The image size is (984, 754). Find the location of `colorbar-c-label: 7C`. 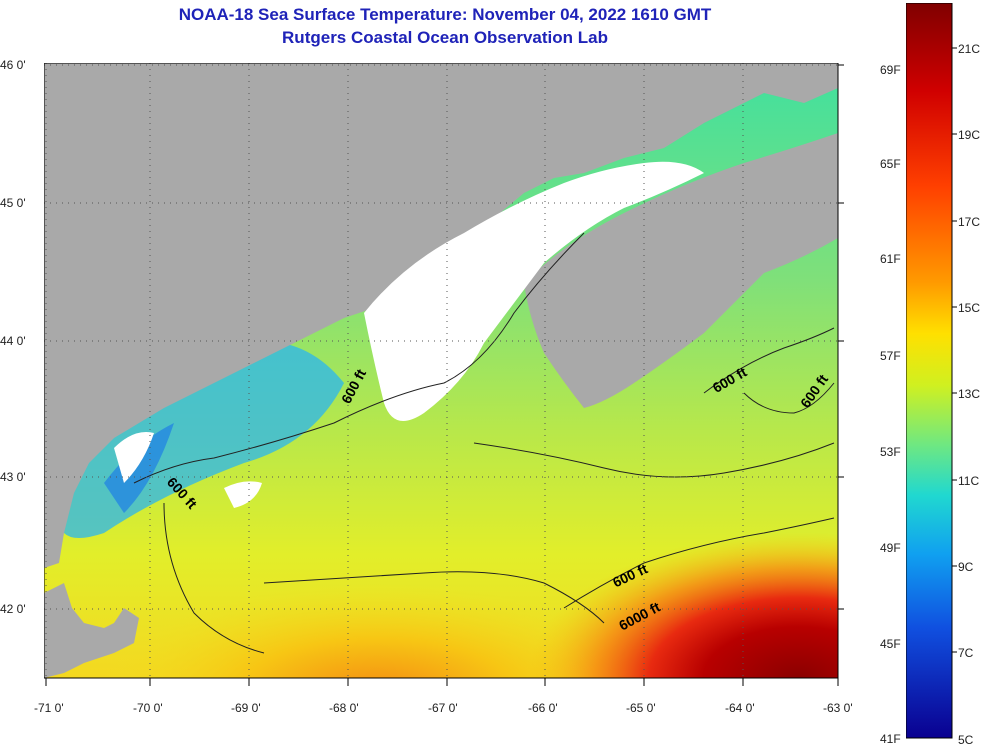

colorbar-c-label: 7C is located at coordinates (966, 653).